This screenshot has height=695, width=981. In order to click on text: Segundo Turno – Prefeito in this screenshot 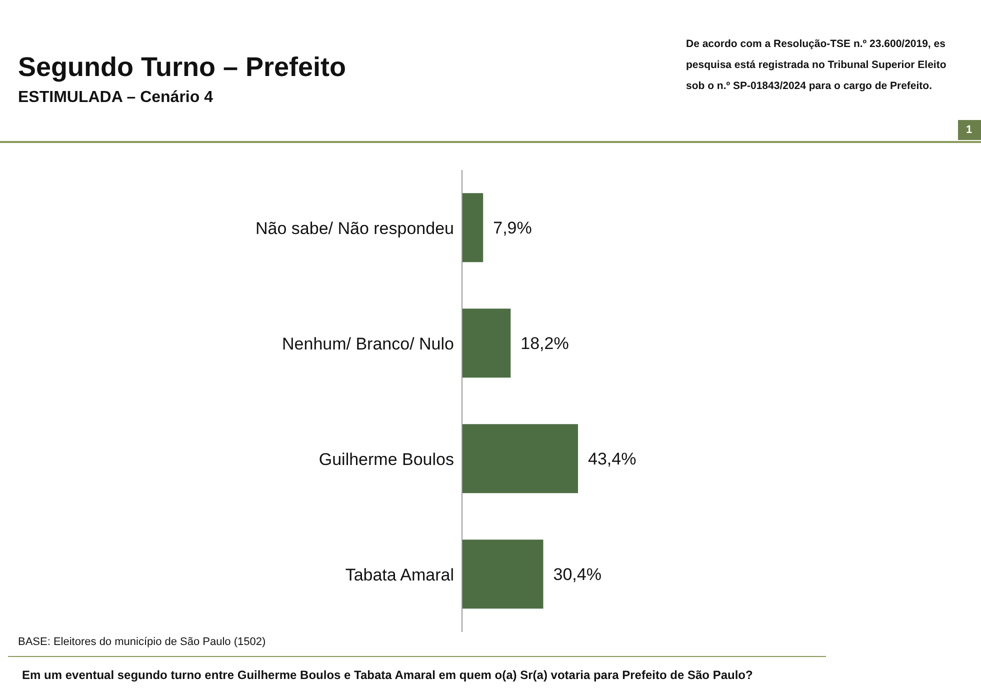, I will do `click(182, 67)`.